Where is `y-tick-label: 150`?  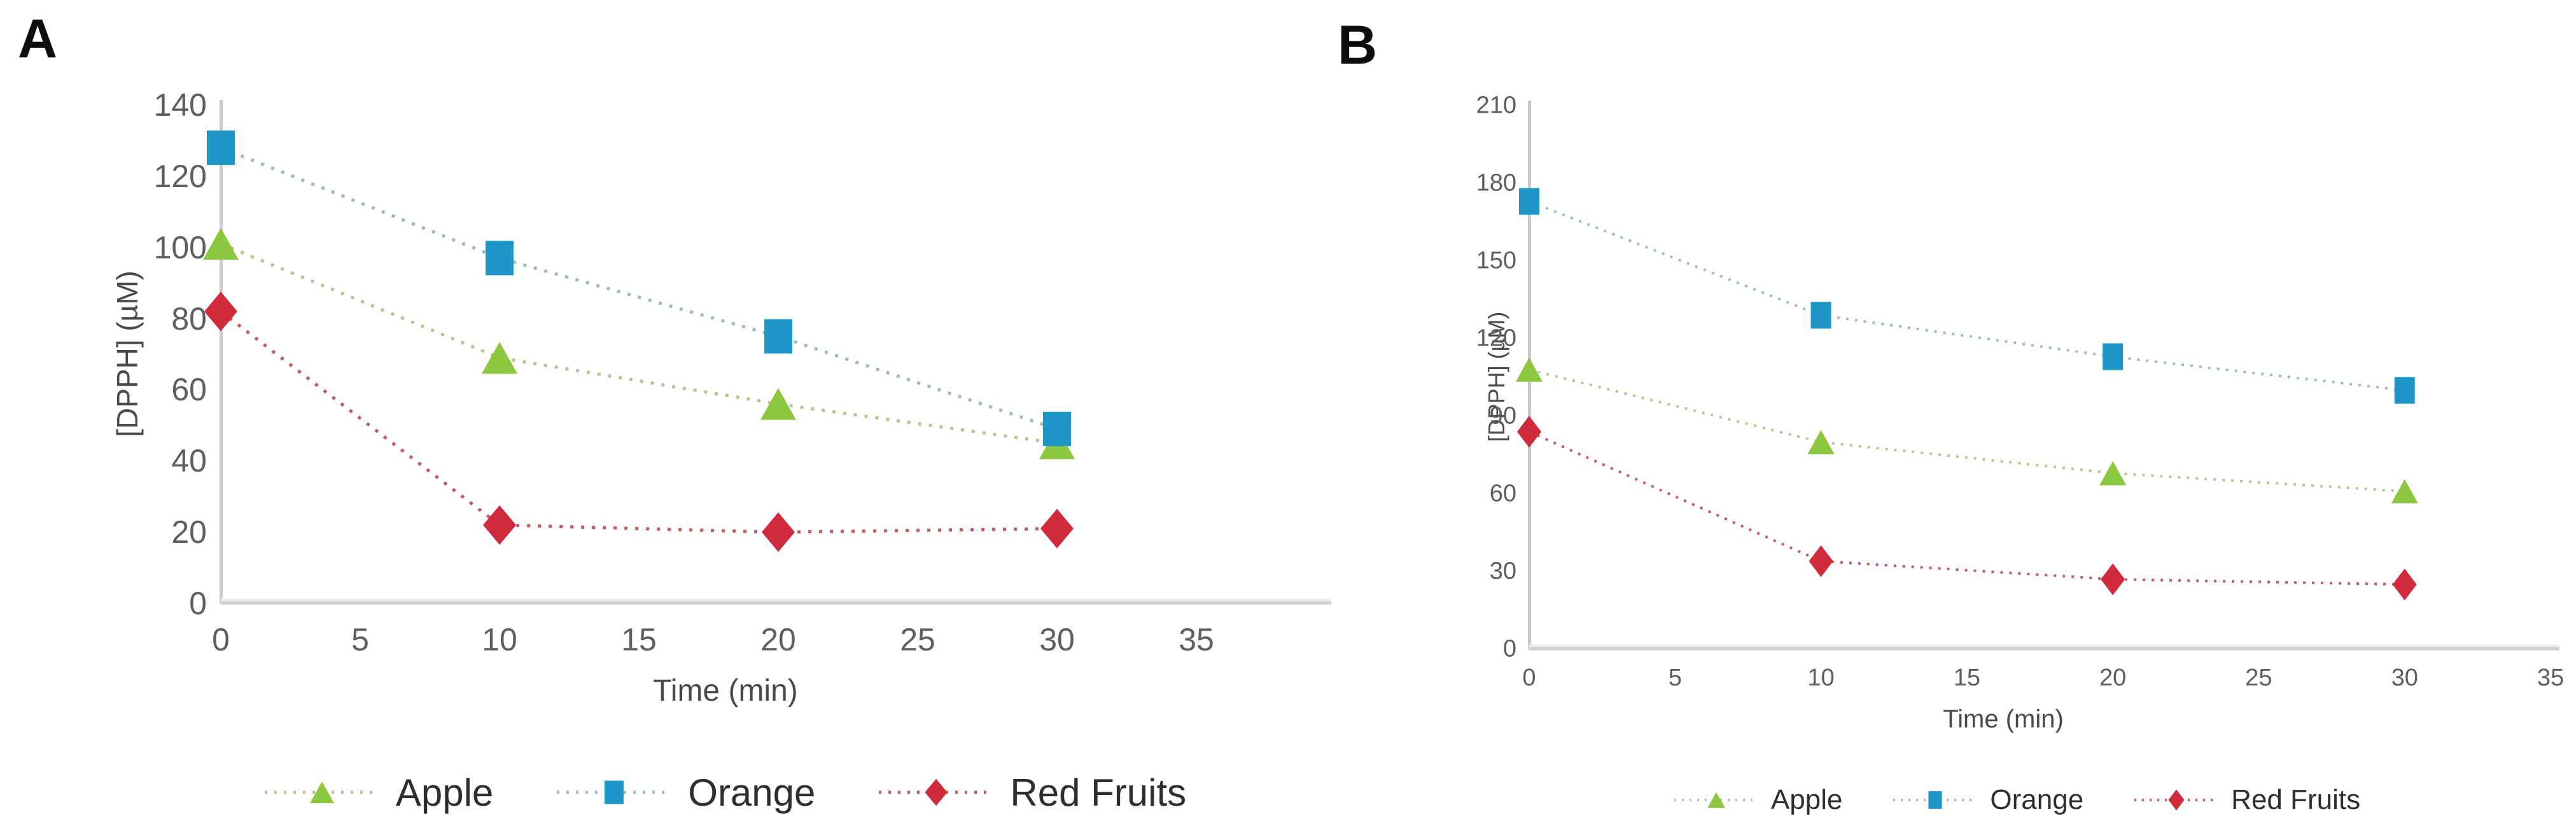 y-tick-label: 150 is located at coordinates (1496, 261).